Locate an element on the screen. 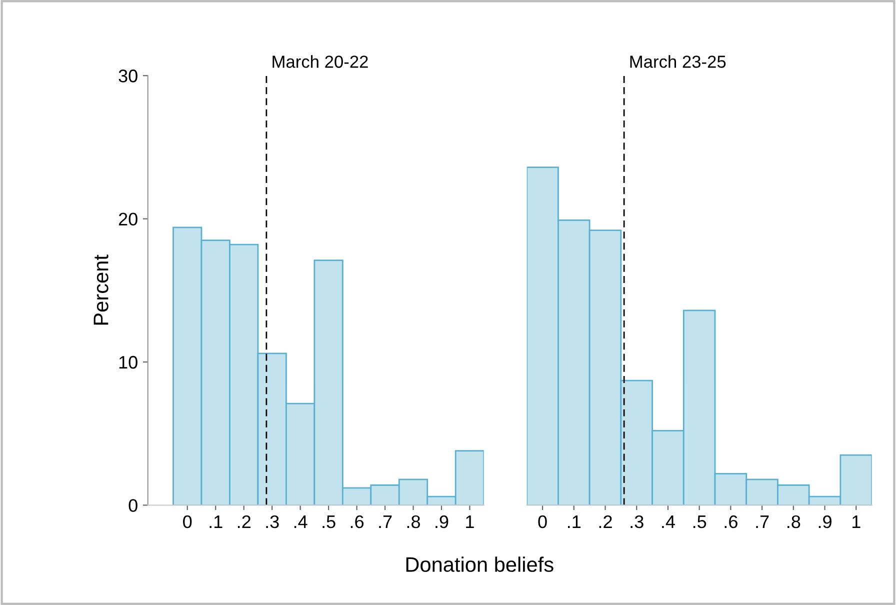 Image resolution: width=896 pixels, height=605 pixels. x-axis-title: Donation beliefs is located at coordinates (480, 564).